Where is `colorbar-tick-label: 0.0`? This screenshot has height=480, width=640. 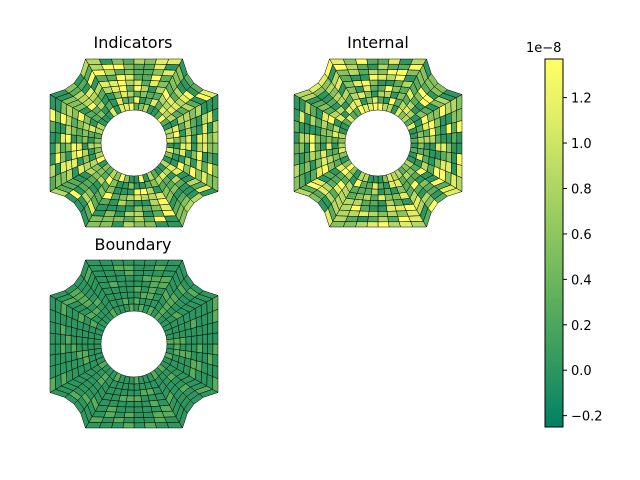 colorbar-tick-label: 0.0 is located at coordinates (581, 371).